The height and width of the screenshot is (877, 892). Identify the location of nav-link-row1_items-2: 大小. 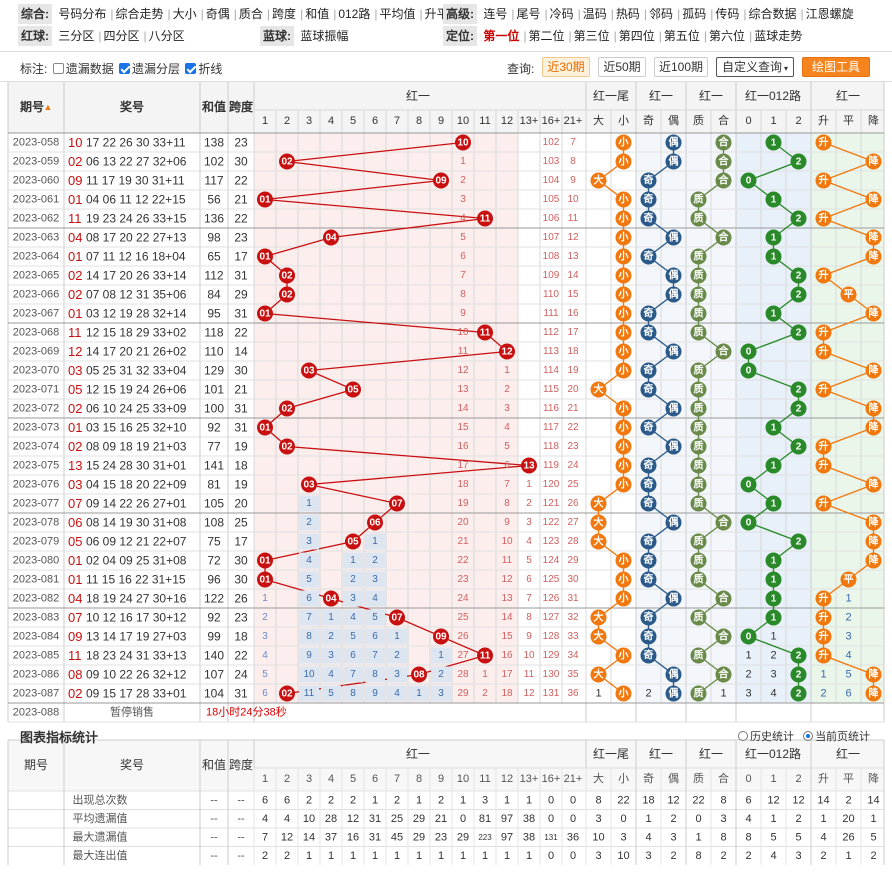
(184, 14).